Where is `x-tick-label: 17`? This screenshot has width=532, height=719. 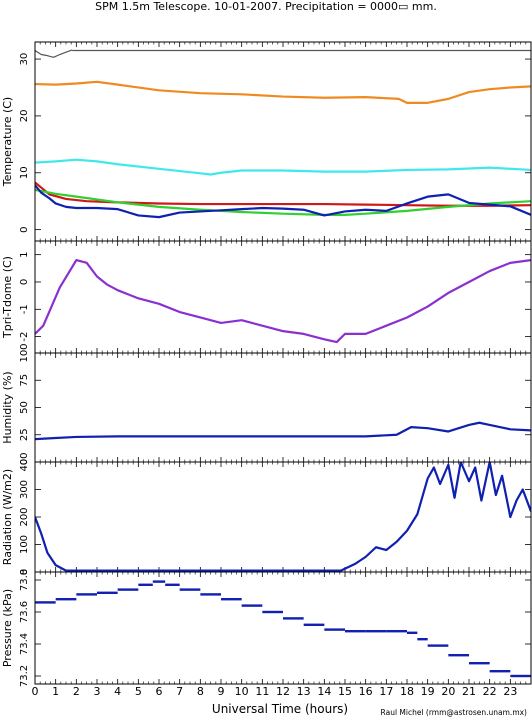
x-tick-label: 17 is located at coordinates (386, 691).